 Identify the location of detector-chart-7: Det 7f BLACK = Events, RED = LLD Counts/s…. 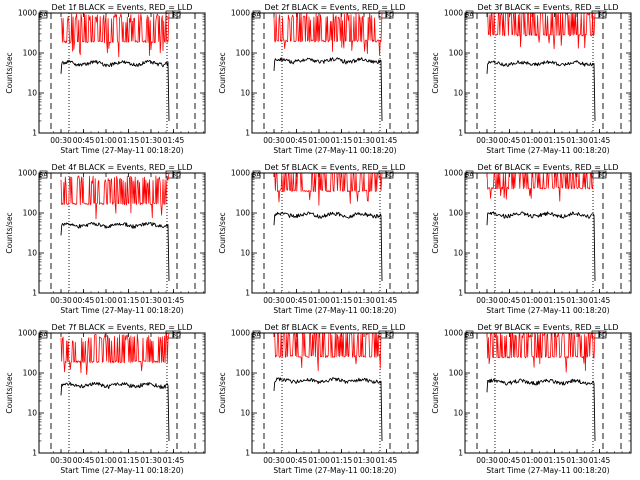
(105, 399).